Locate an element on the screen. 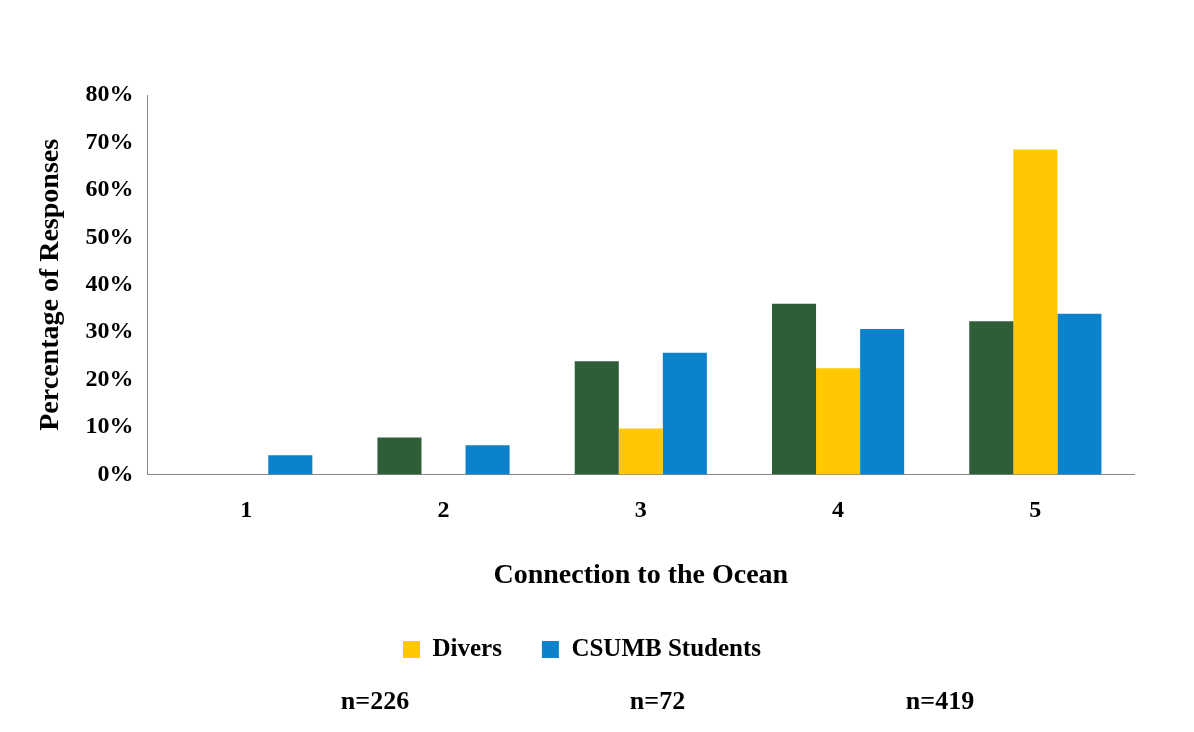 The width and height of the screenshot is (1194, 732). legend-label: CSUMB Students is located at coordinates (666, 647).